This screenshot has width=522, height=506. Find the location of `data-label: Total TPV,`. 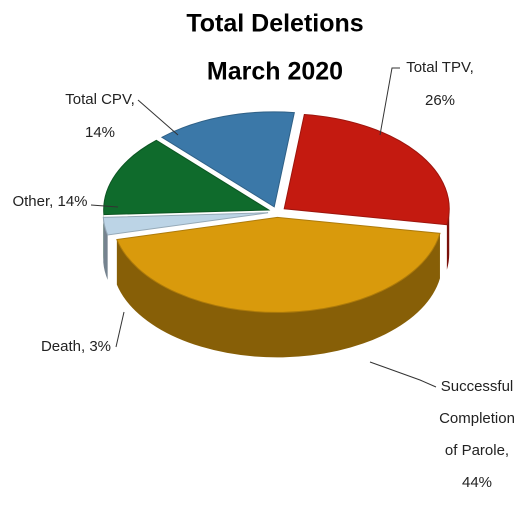

data-label: Total TPV, is located at coordinates (440, 67).